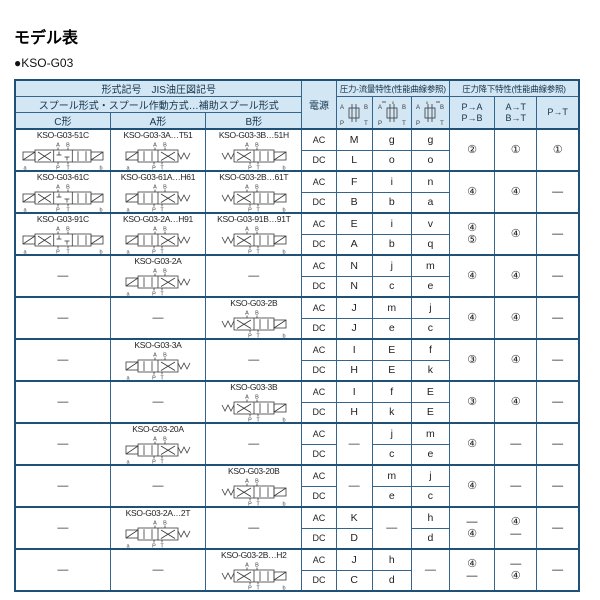  I want to click on flow-dc-cell: H, so click(354, 370).